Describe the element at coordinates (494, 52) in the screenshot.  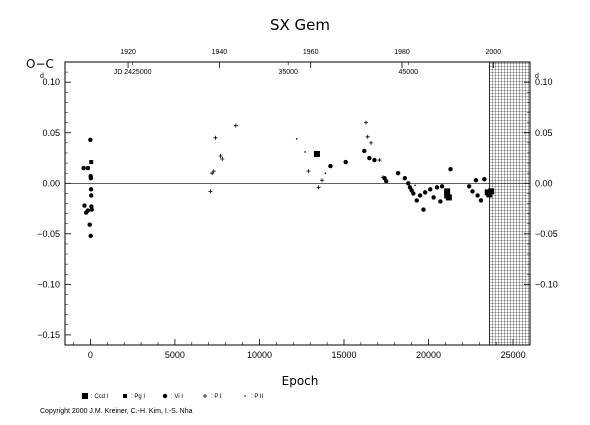
I see `top-year-label: 2000` at that location.